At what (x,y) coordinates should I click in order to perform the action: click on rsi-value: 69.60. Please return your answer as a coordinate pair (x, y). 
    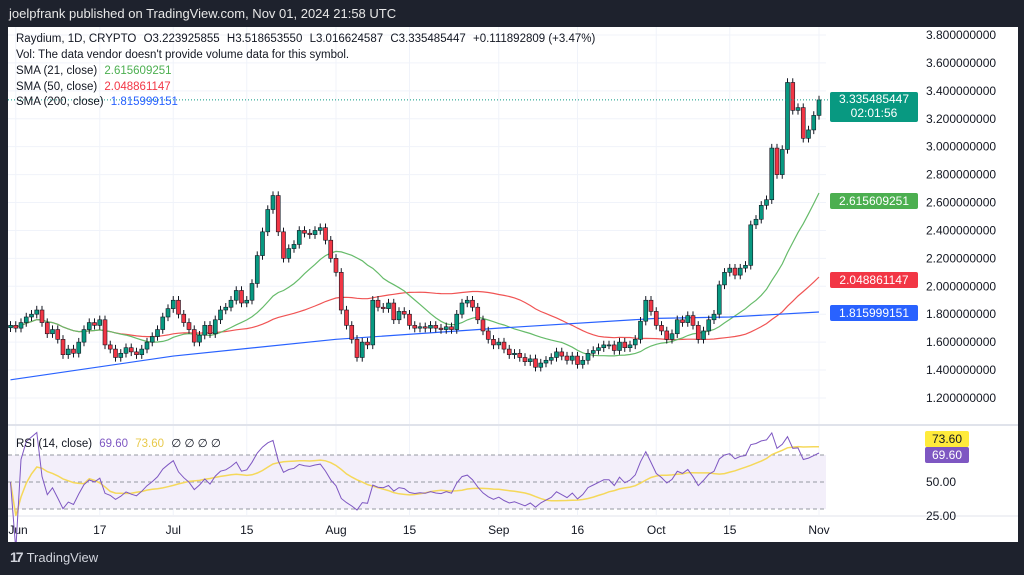
    Looking at the image, I should click on (114, 444).